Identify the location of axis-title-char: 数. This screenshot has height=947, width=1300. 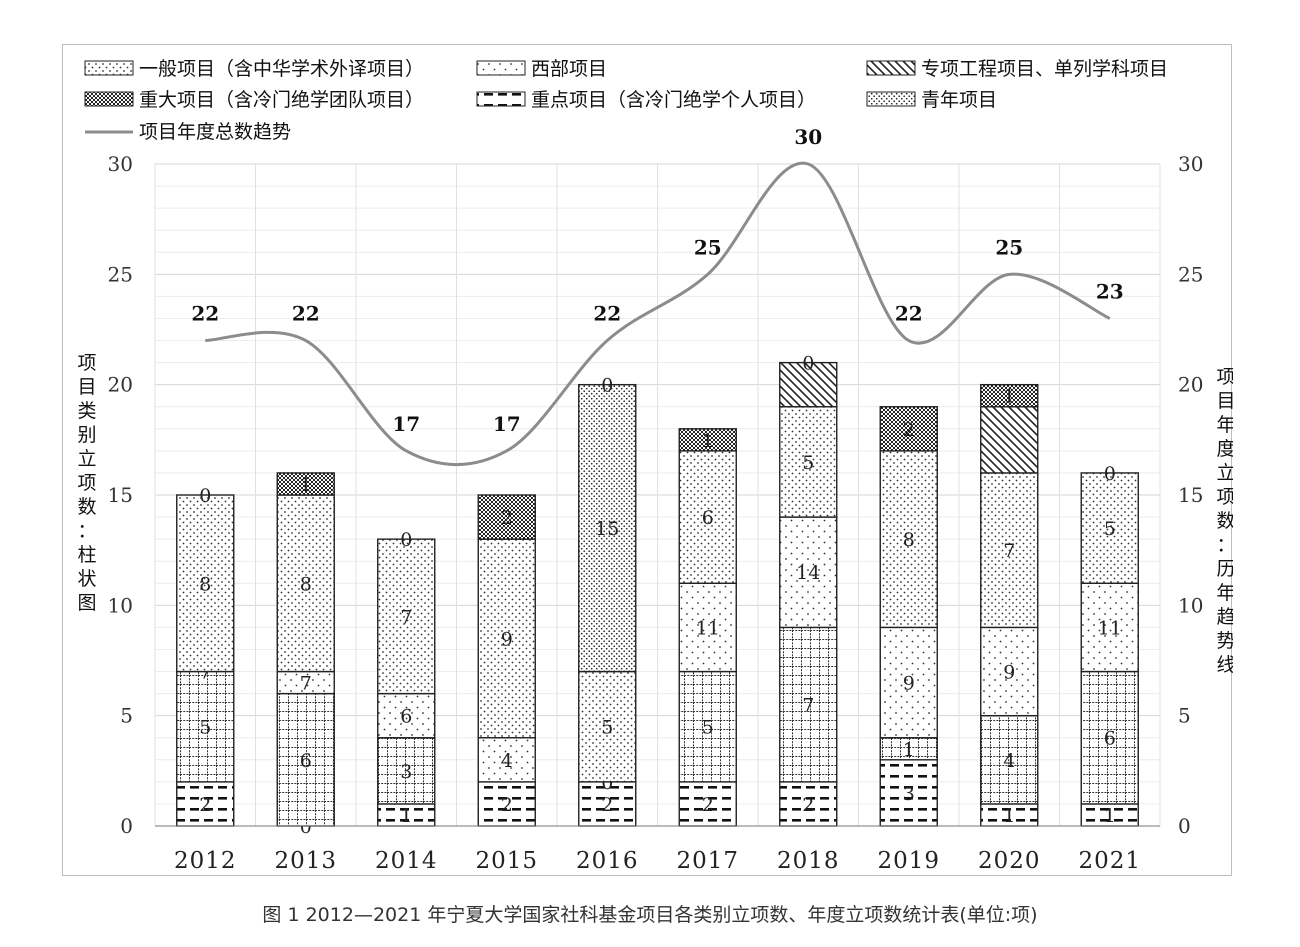
(86, 507).